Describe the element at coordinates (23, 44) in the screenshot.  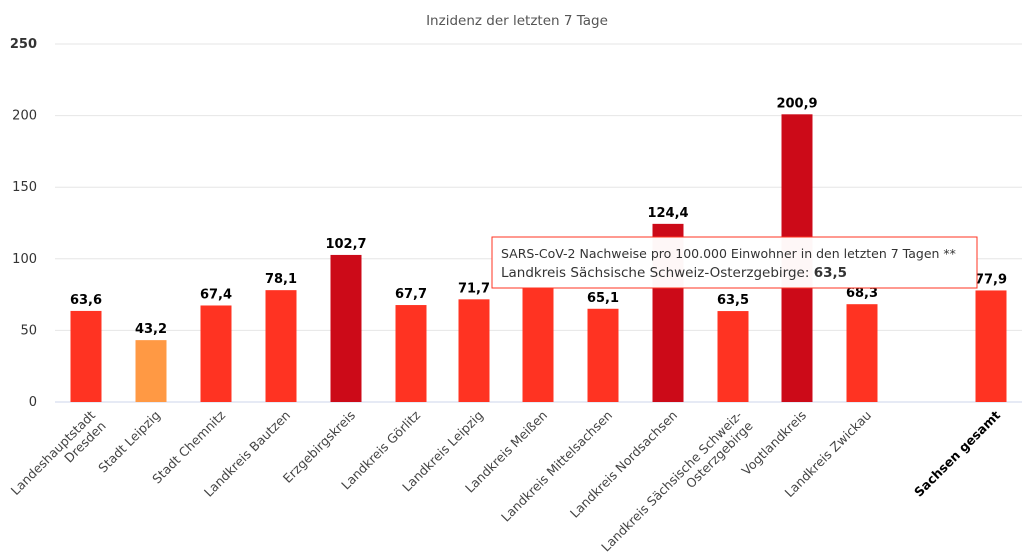
I see `y-tick-label: 250` at that location.